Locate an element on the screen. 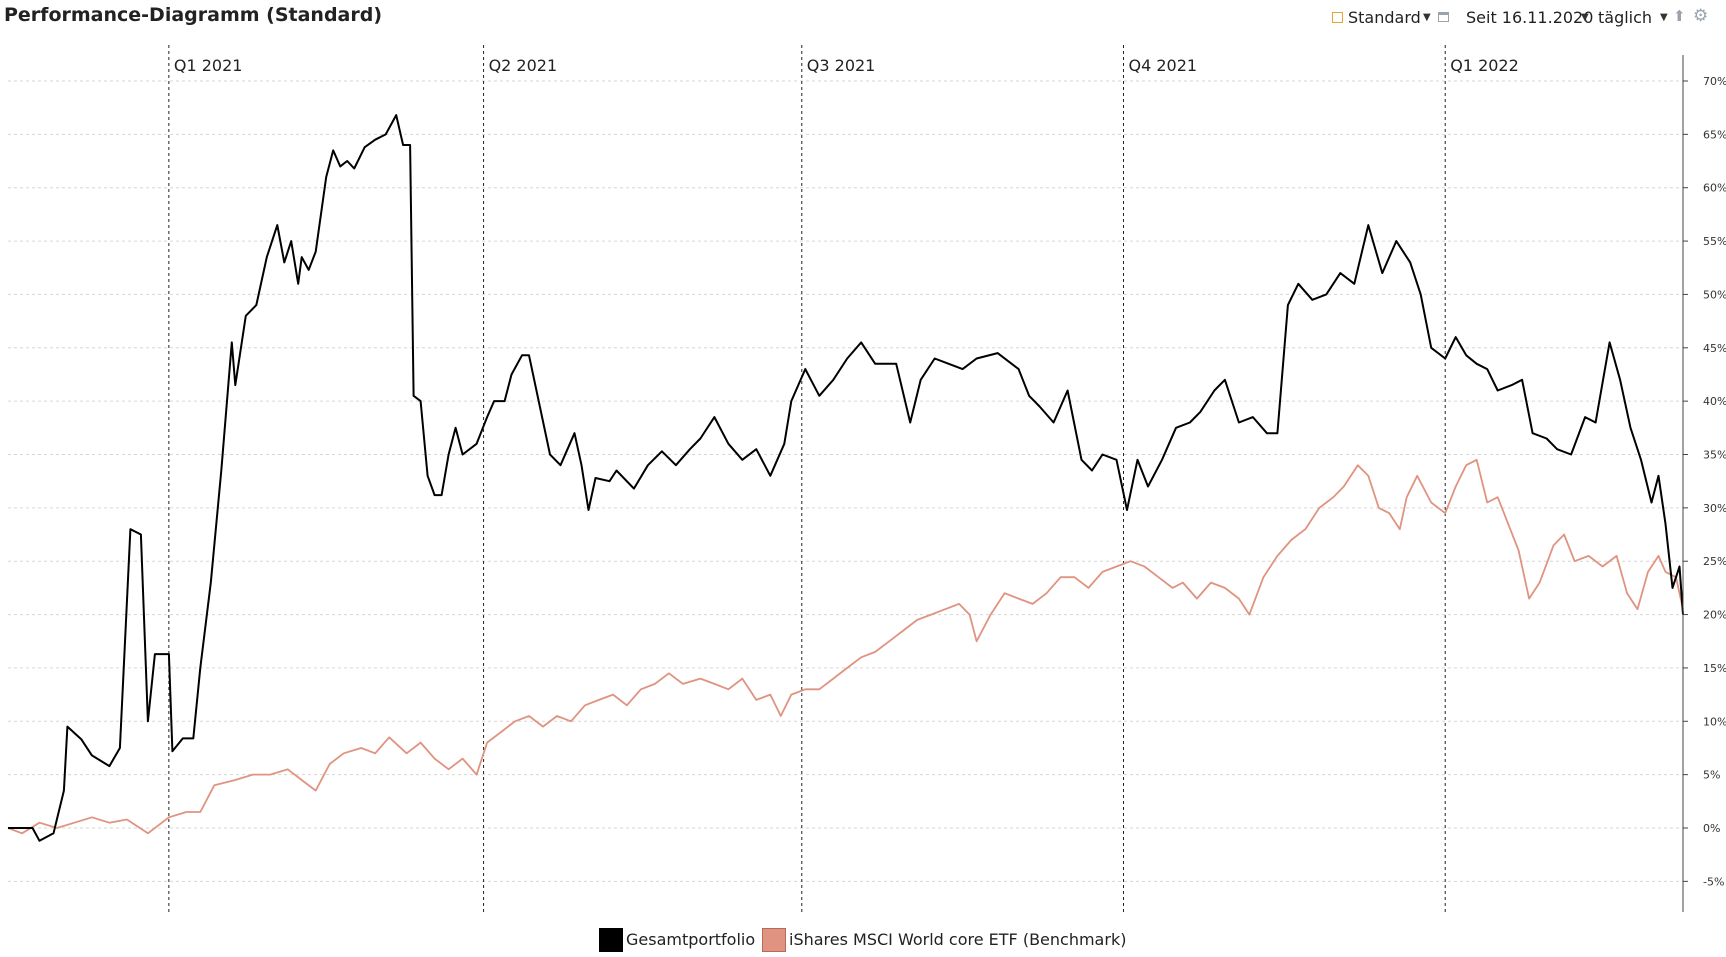 This screenshot has height=957, width=1726. quarter-label: Q2 2021 is located at coordinates (523, 65).